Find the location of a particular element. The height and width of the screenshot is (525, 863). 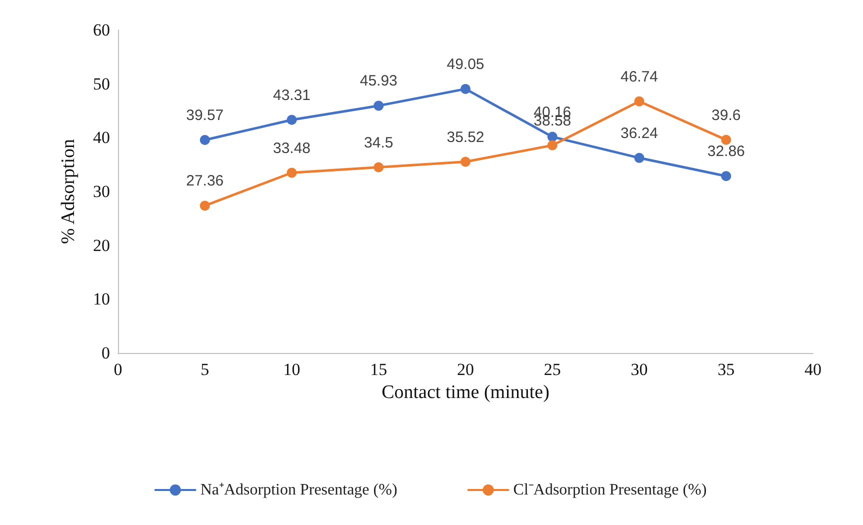

x-tick-label: 15 is located at coordinates (379, 369).